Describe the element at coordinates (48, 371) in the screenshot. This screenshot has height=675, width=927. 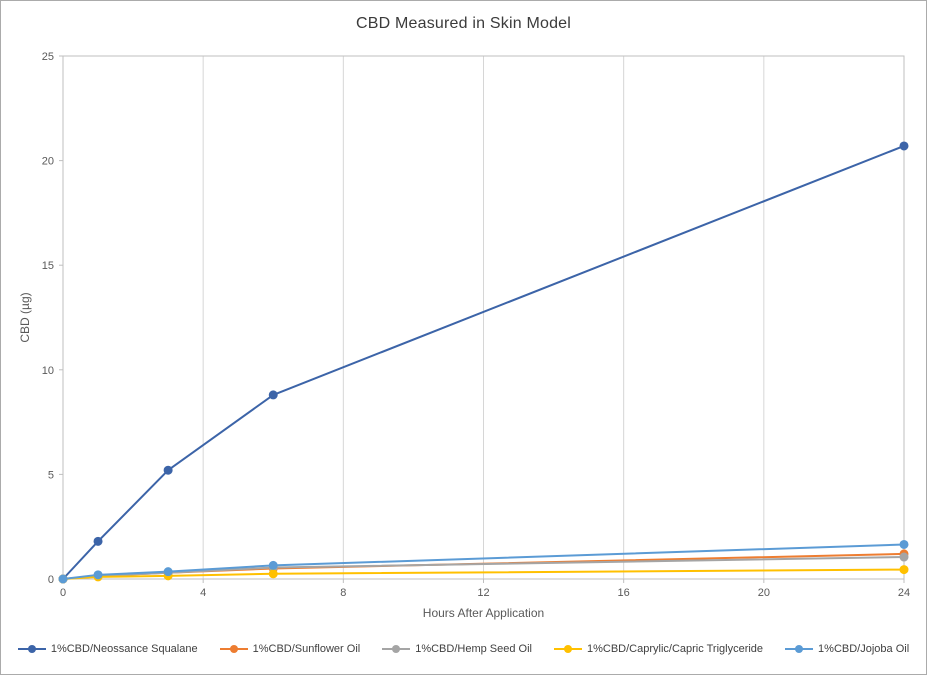
I see `y-tick-label: 10` at that location.